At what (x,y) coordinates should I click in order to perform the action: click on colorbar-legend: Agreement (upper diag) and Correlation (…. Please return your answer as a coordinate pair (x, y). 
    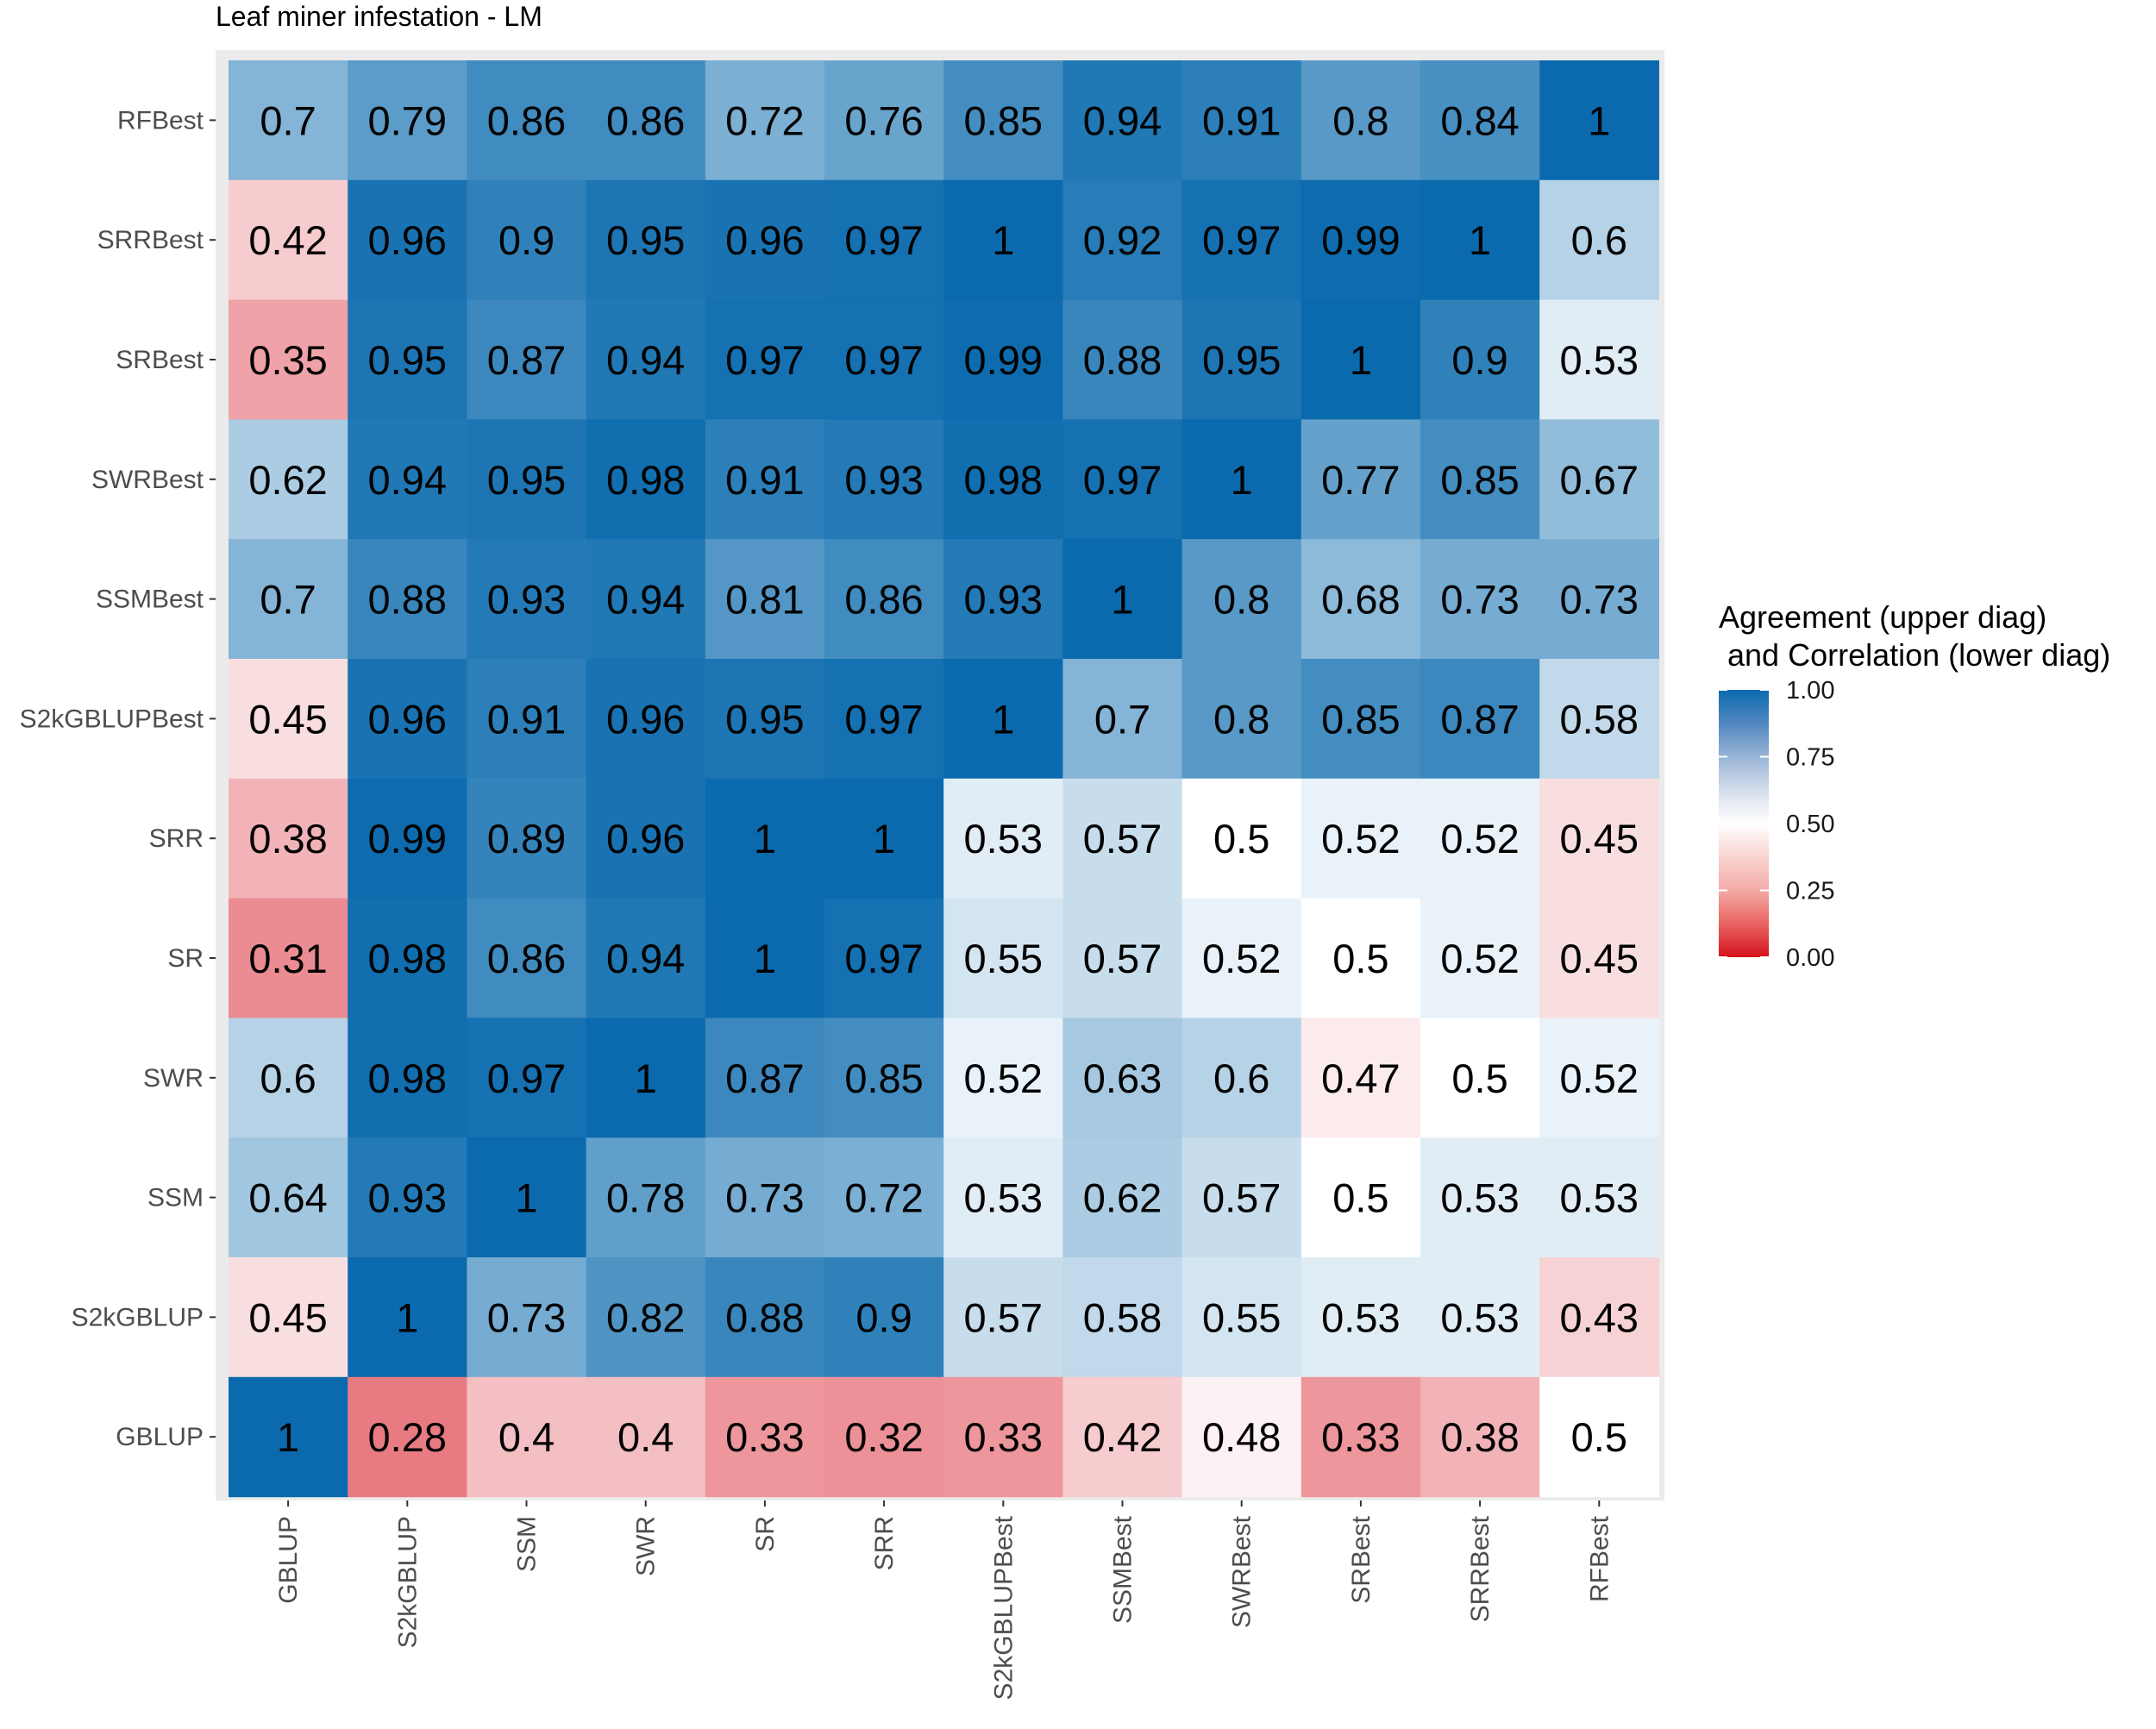
    Looking at the image, I should click on (1914, 786).